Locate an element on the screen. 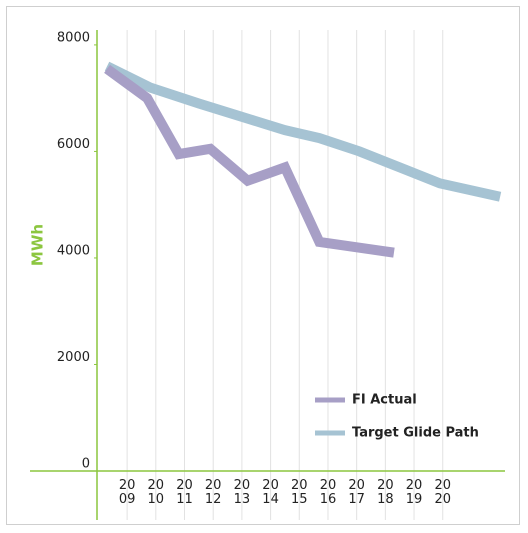 This screenshot has width=528, height=533. y-tick-label: 0 is located at coordinates (86, 464).